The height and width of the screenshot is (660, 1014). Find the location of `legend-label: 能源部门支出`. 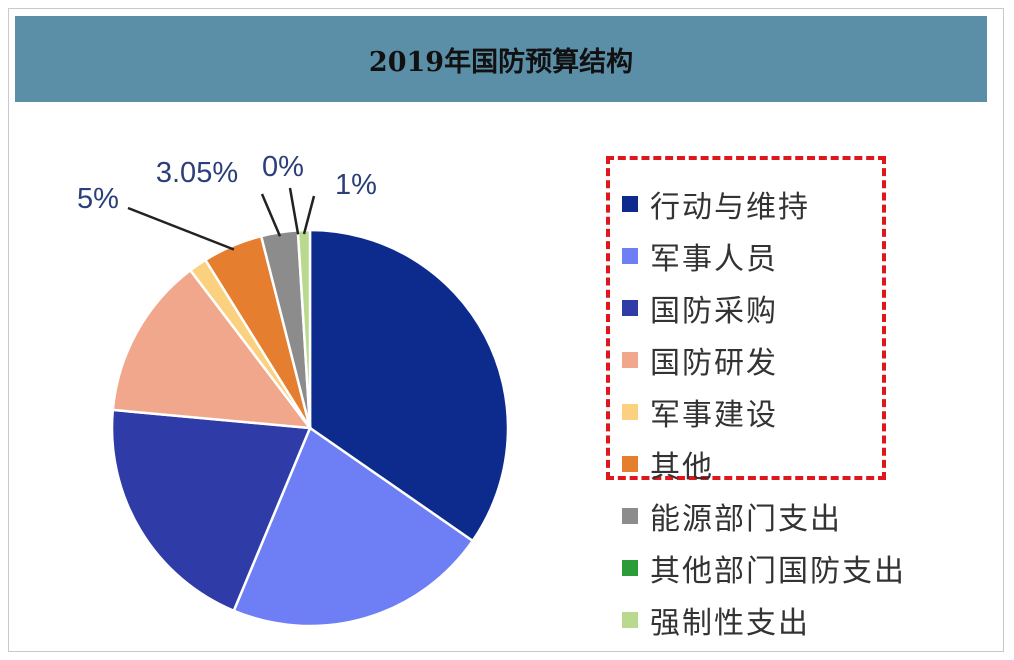

legend-label: 能源部门支出 is located at coordinates (746, 519).